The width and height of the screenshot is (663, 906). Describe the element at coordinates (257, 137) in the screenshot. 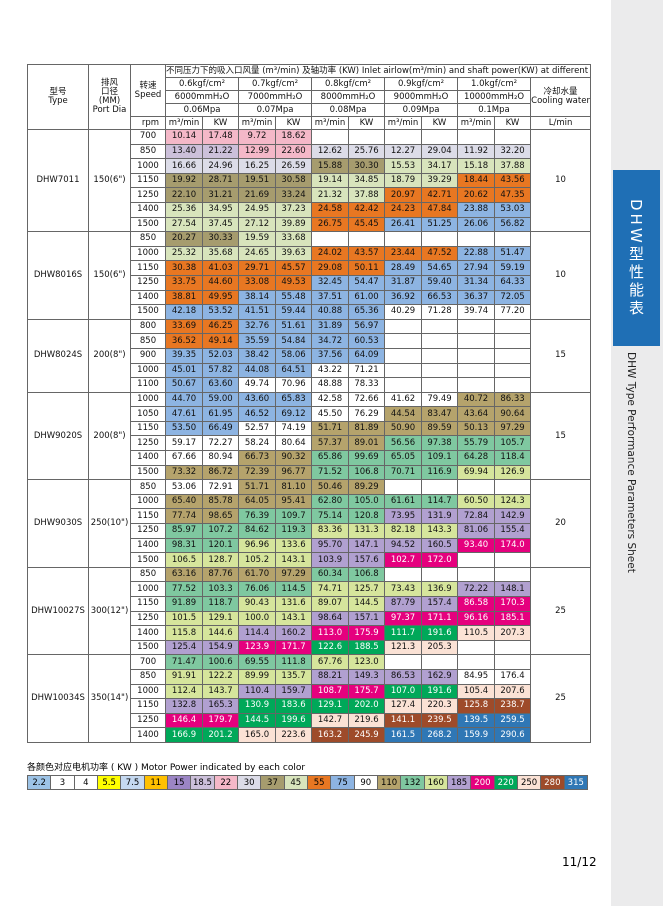

I see `airflow: 9.72` at that location.